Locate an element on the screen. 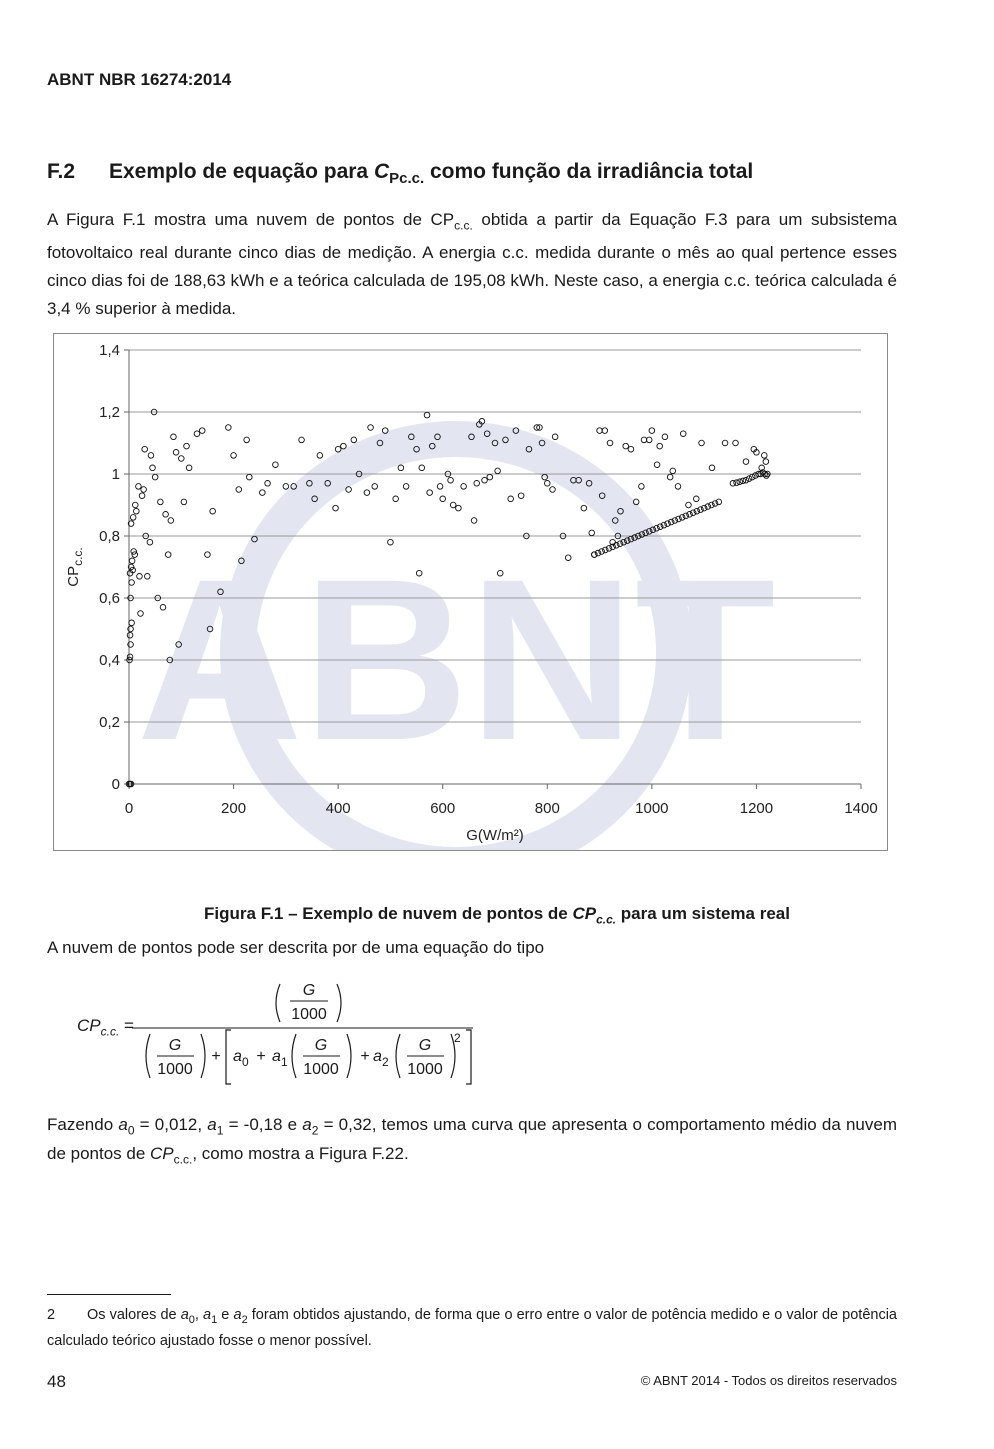  den-a0-sub: 0 is located at coordinates (245, 1062).